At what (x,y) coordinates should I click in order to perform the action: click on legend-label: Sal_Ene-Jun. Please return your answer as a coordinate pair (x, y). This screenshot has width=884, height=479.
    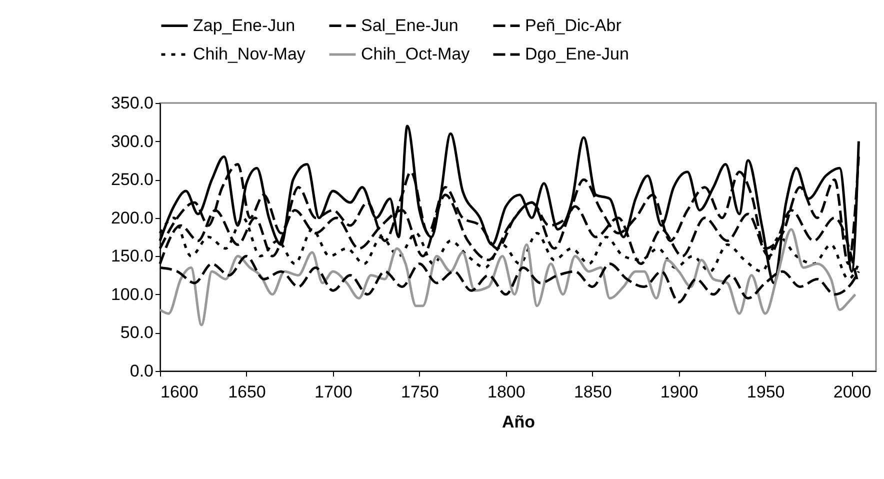
    Looking at the image, I should click on (409, 25).